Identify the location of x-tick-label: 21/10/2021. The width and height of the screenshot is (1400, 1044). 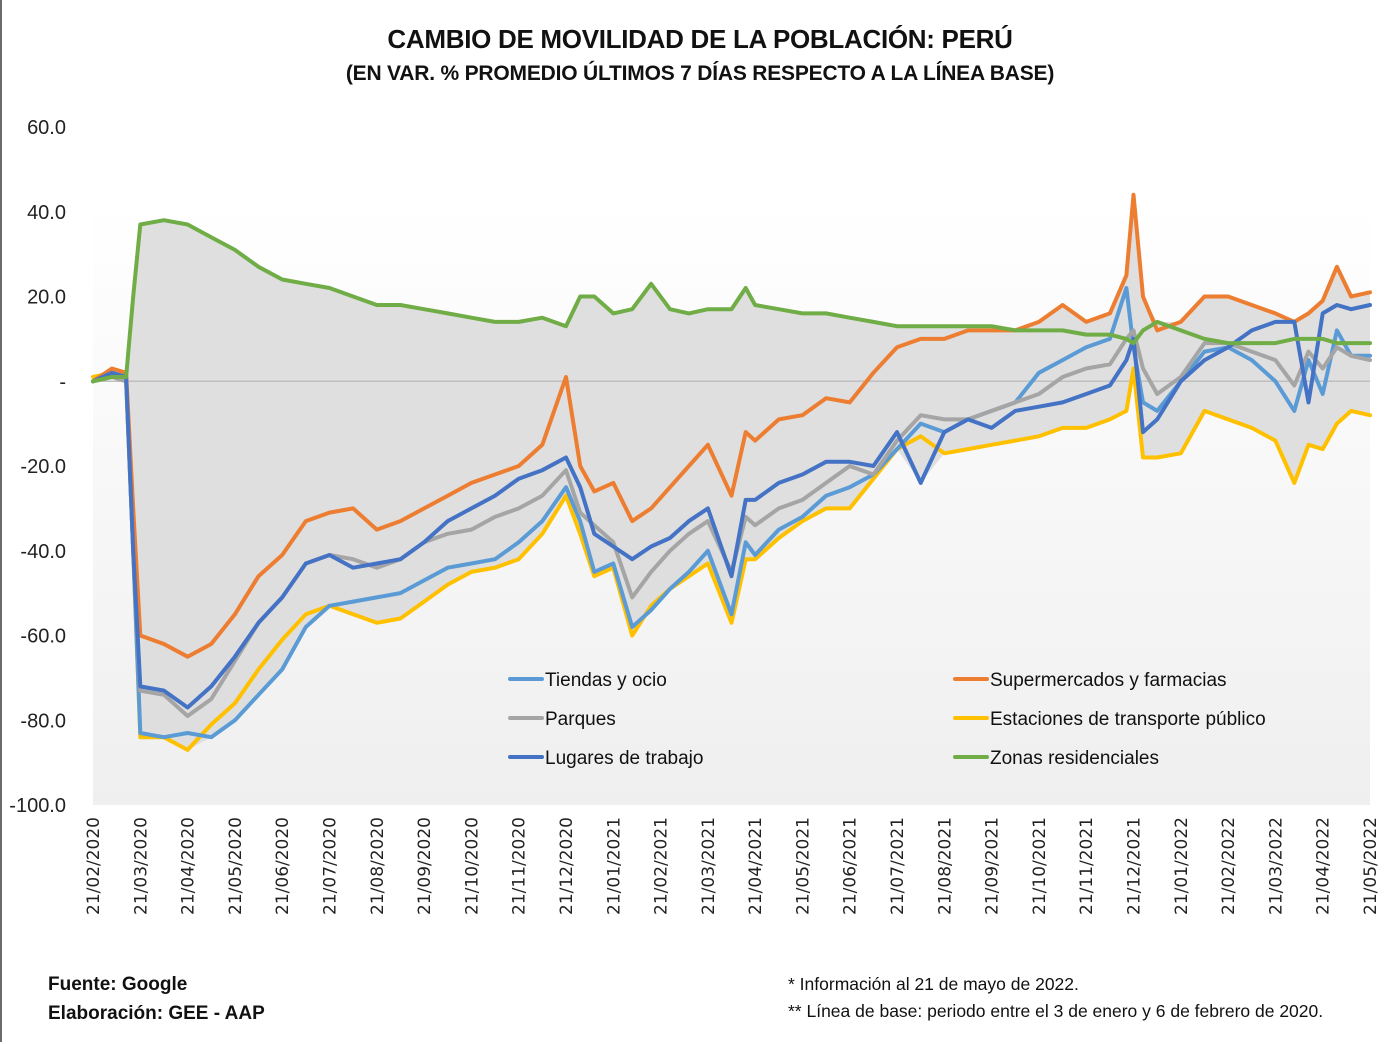
(1040, 866).